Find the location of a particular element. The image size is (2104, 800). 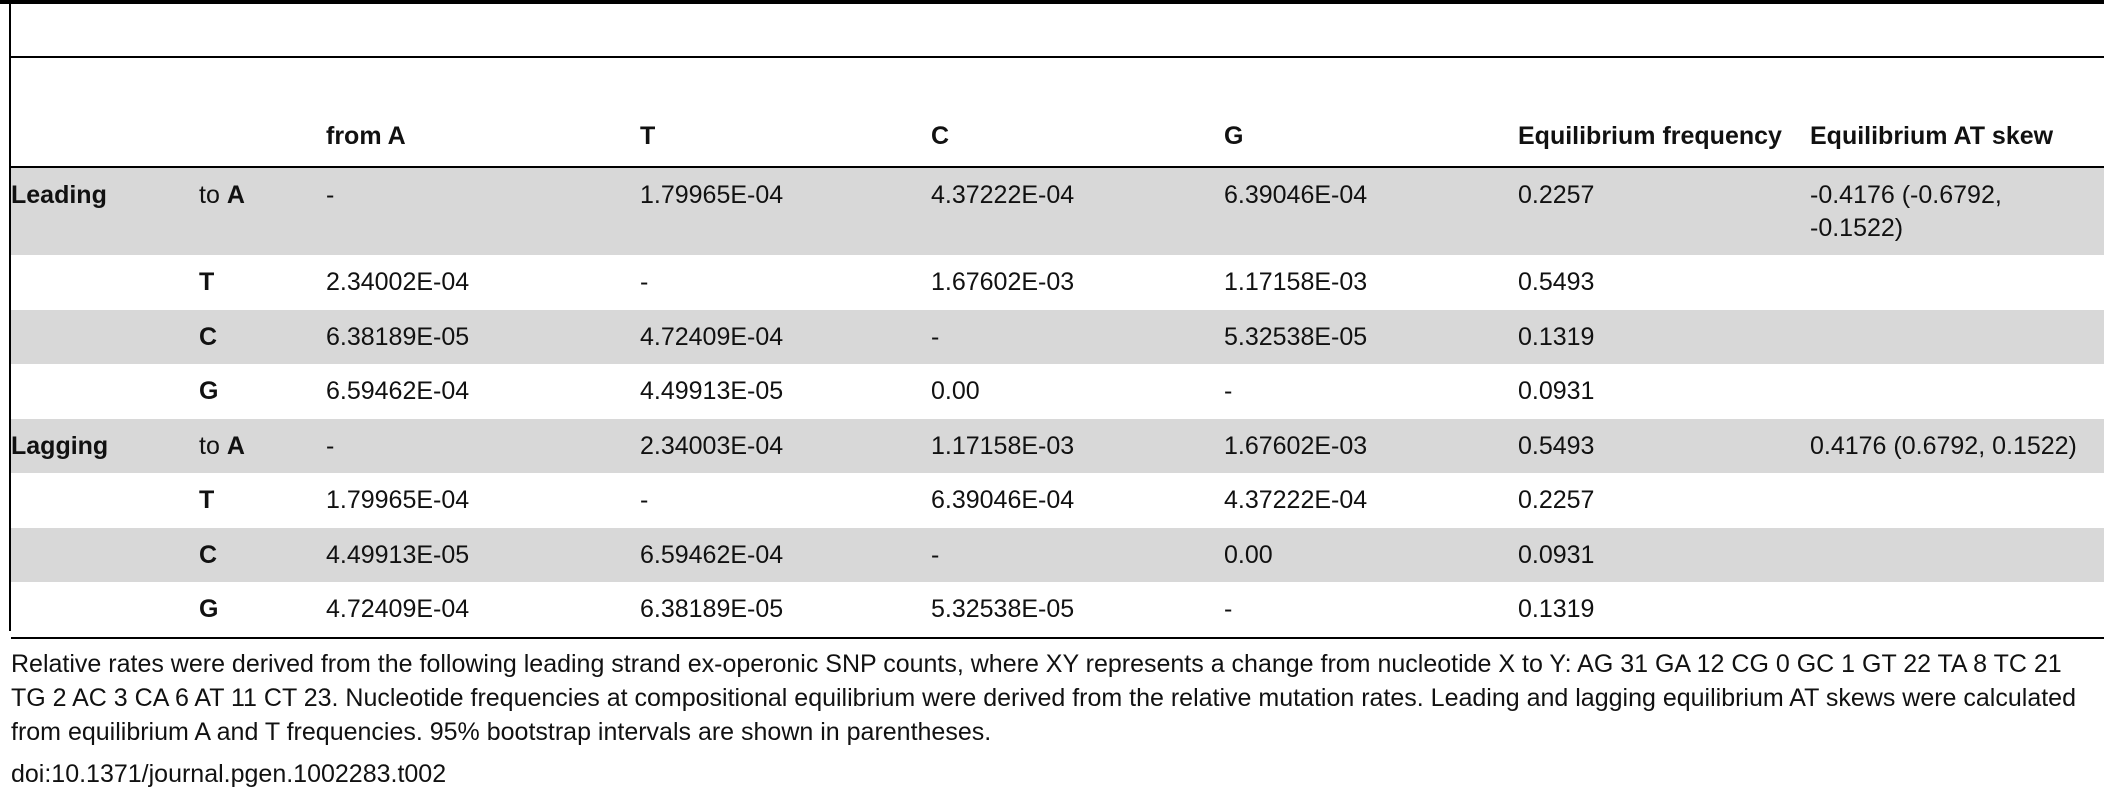

column-header: Equilibrium frequency is located at coordinates (1664, 112).